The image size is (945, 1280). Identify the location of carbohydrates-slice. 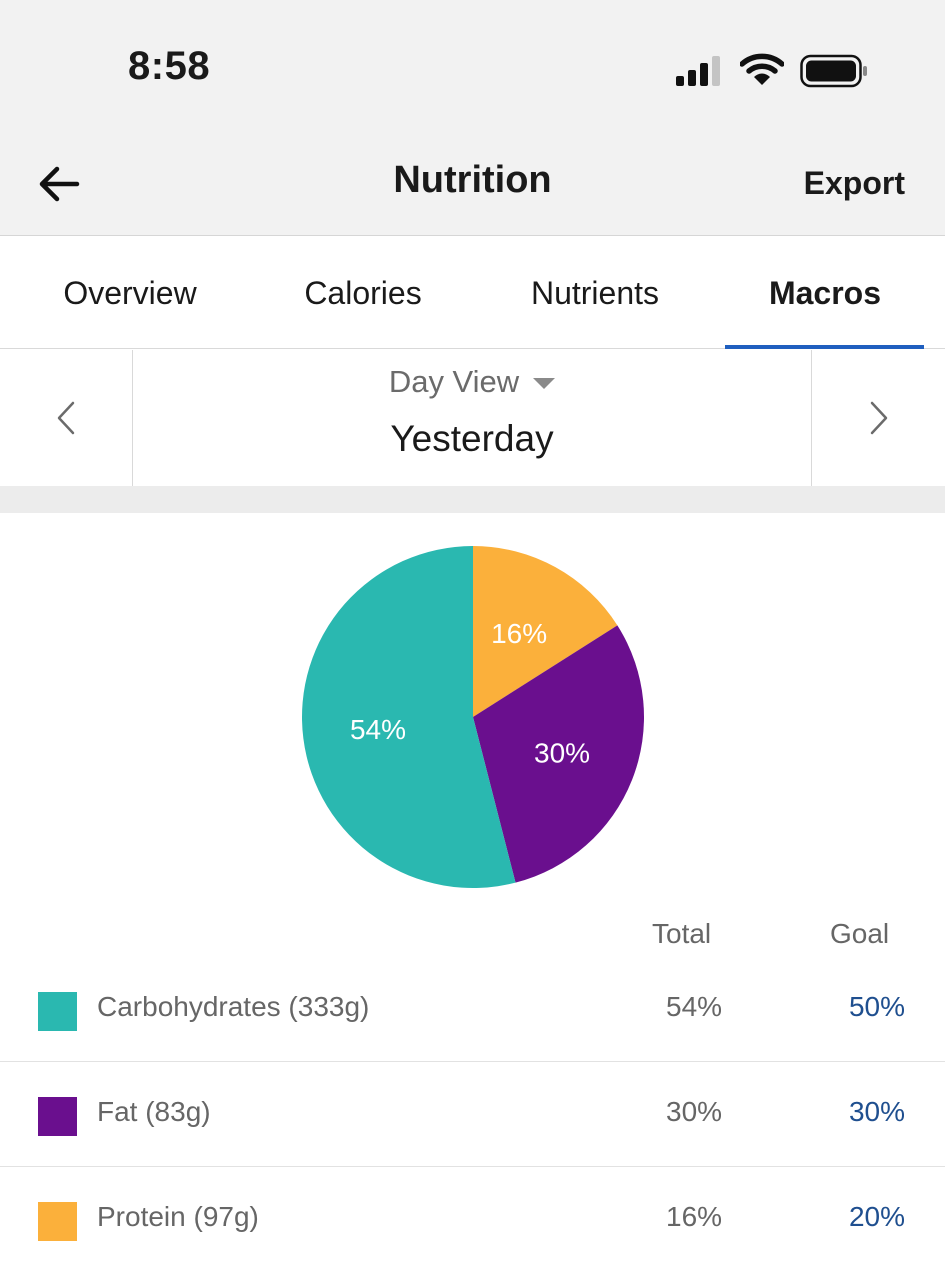
(409, 717).